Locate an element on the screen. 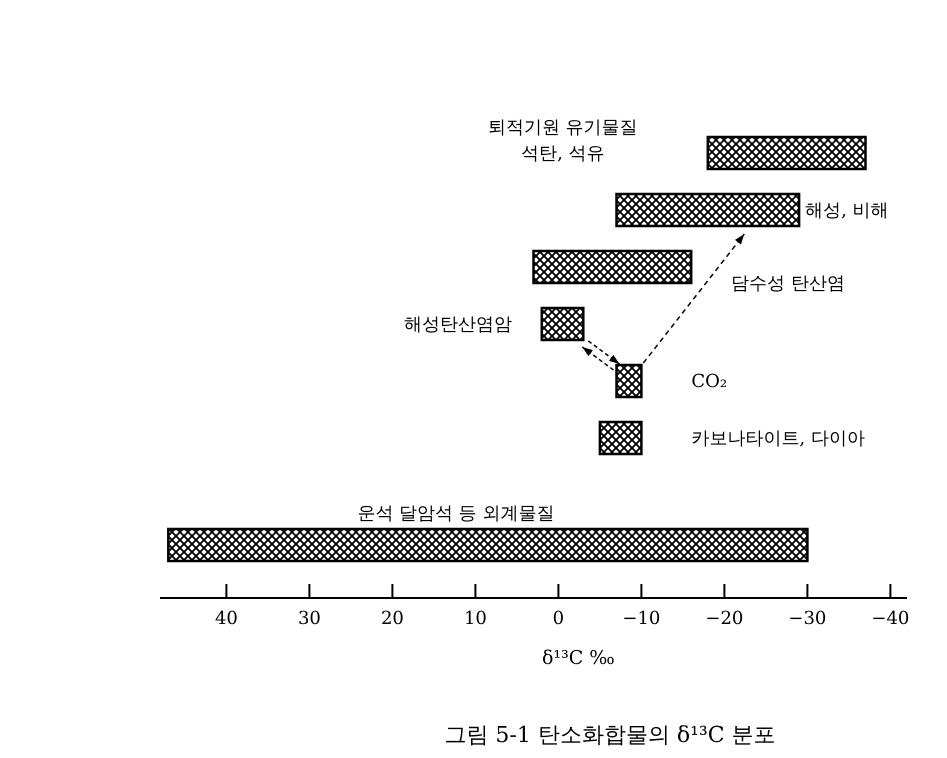  x-tick-label: −30 is located at coordinates (807, 618).